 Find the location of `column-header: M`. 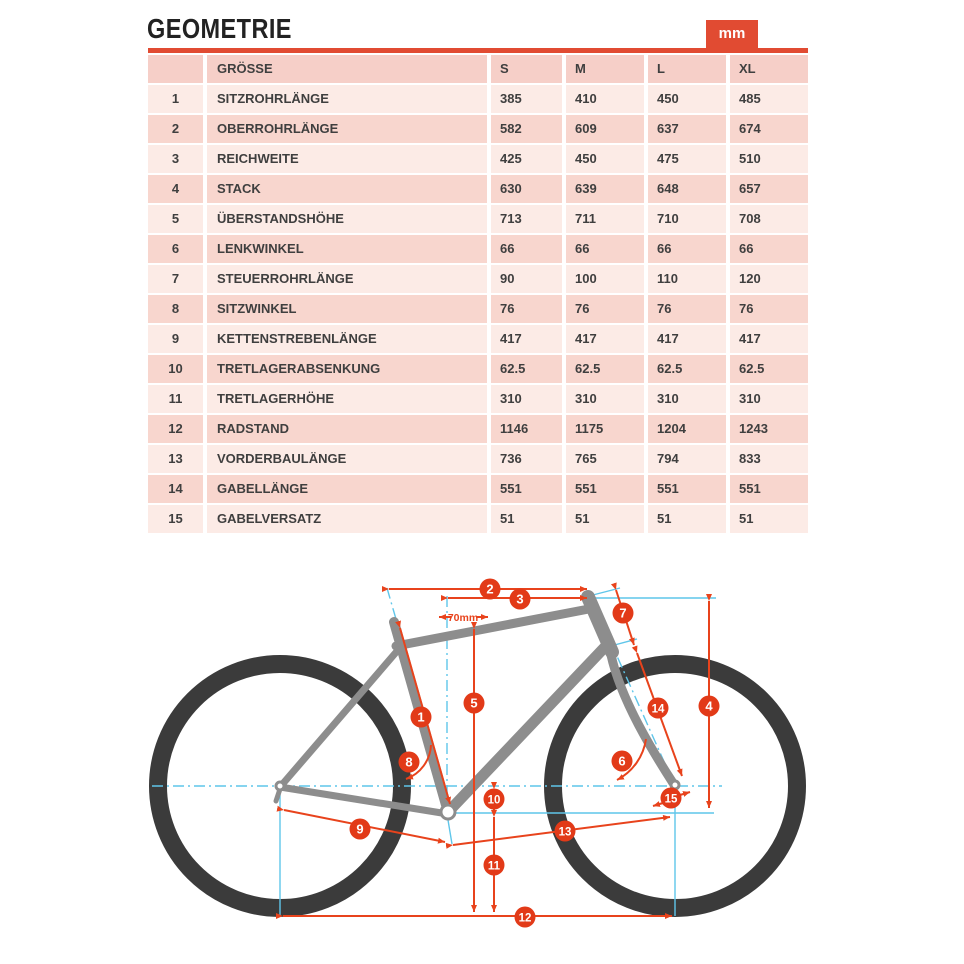

column-header: M is located at coordinates (605, 69).